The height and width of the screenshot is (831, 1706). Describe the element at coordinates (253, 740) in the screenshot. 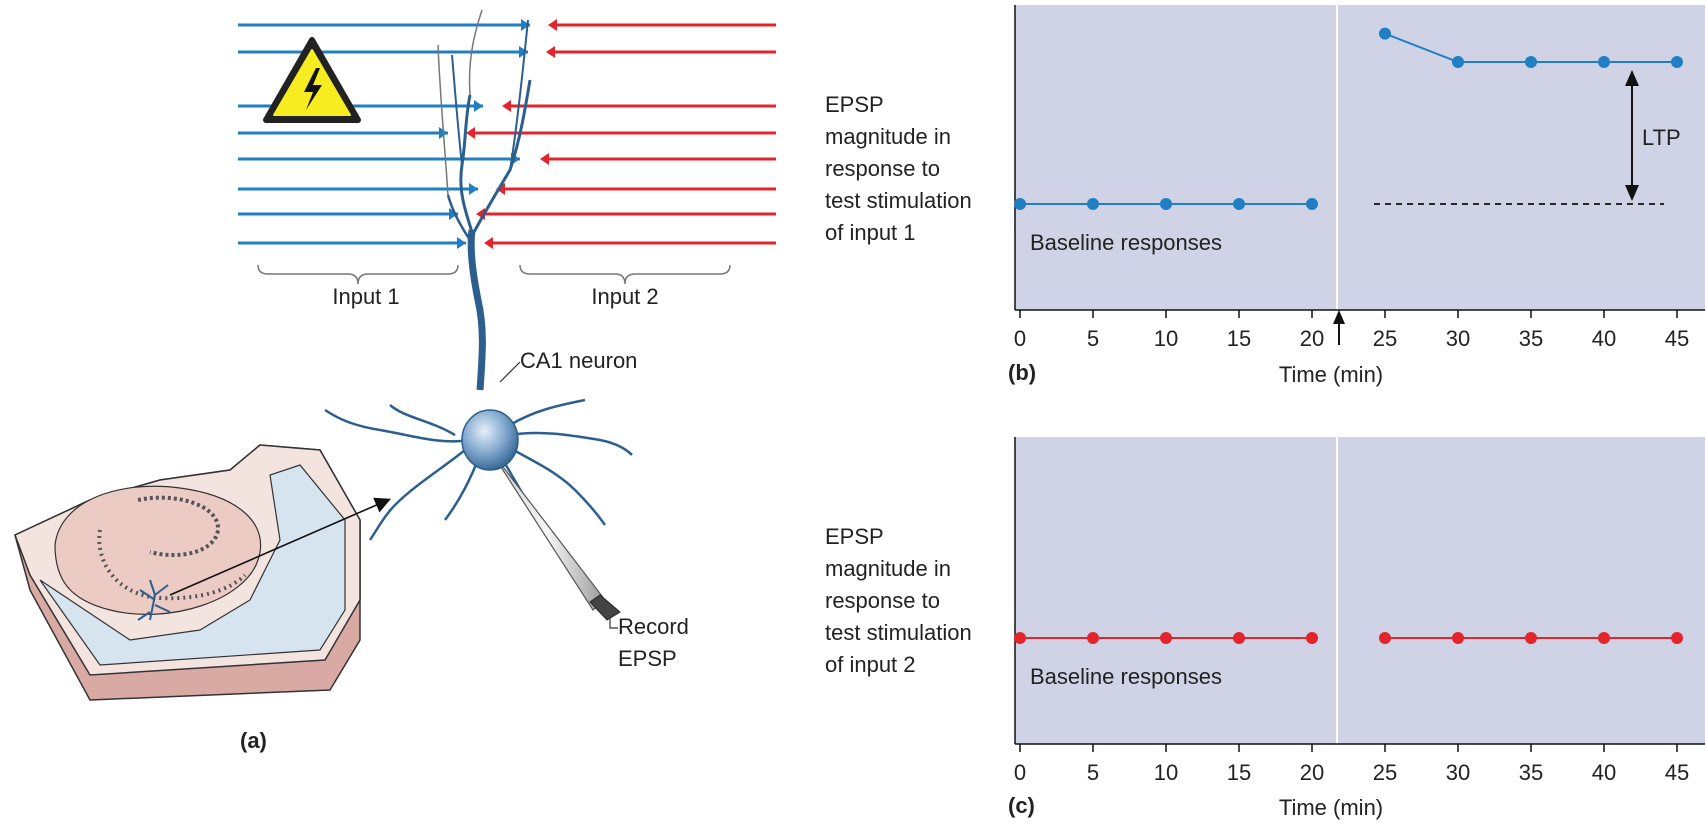

I see `panel-a-tag: (a)` at that location.